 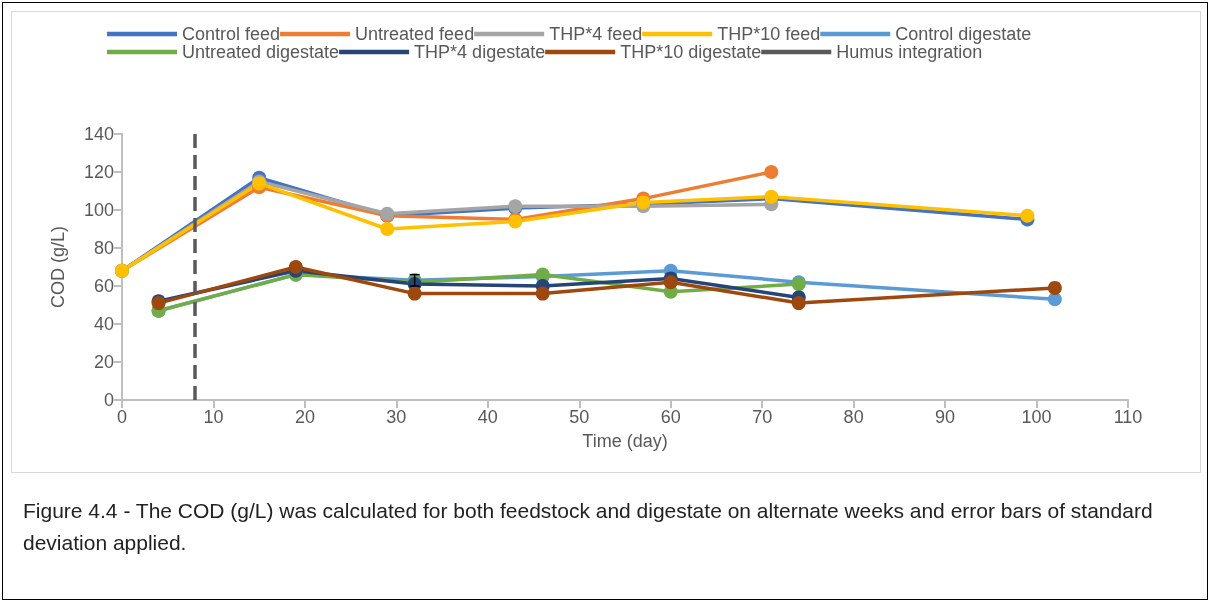 I want to click on y-tick-label: 120, so click(x=98, y=172).